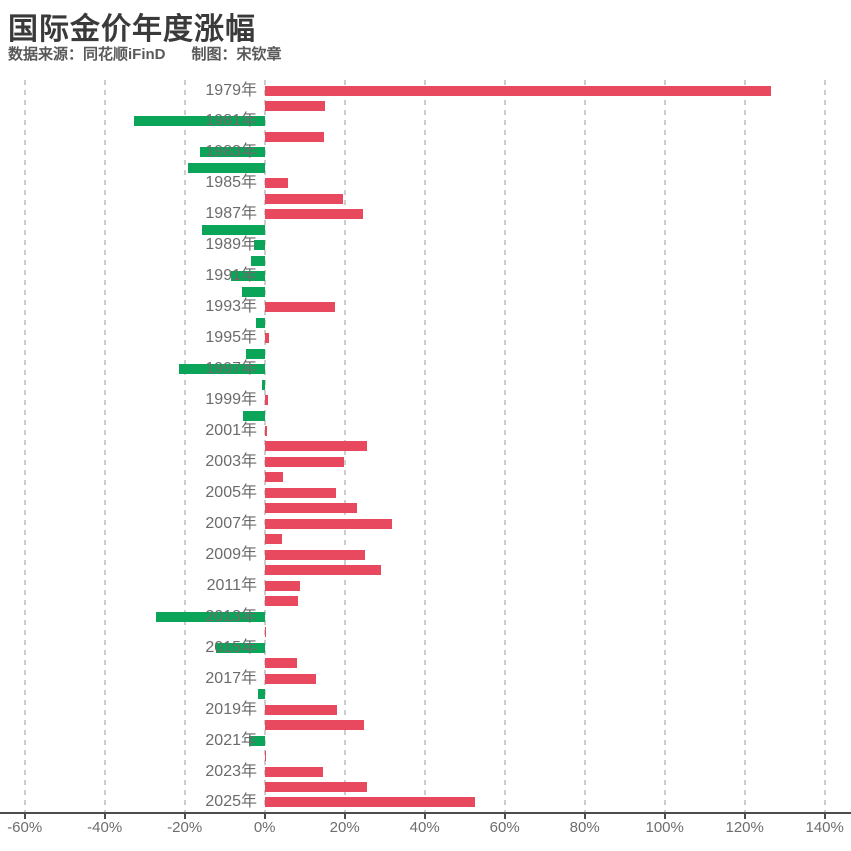 This screenshot has height=851, width=851. What do you see at coordinates (231, 183) in the screenshot?
I see `year-label: 1985年` at bounding box center [231, 183].